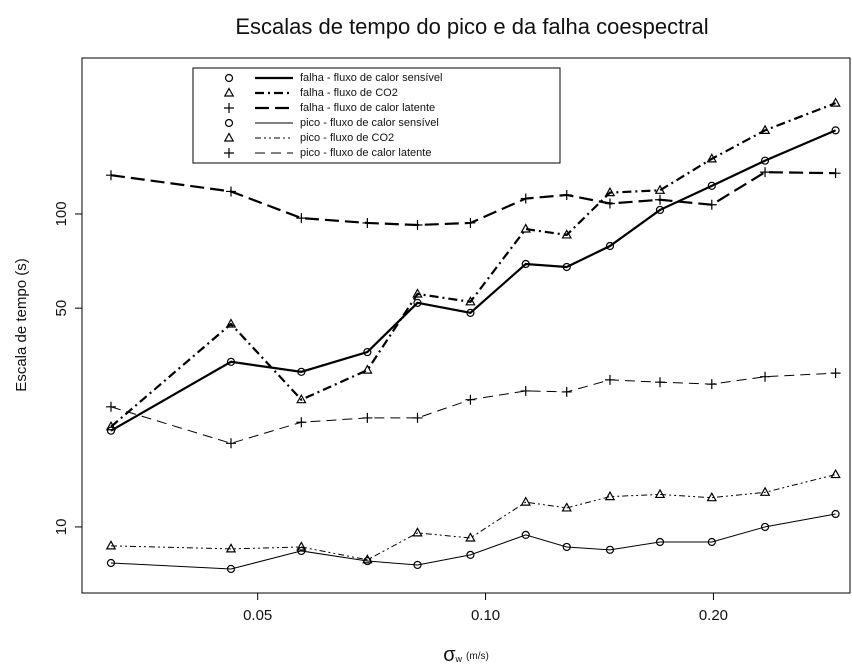 The image size is (852, 666). I want to click on legend-label: pico - fluxo de CO2, so click(347, 138).